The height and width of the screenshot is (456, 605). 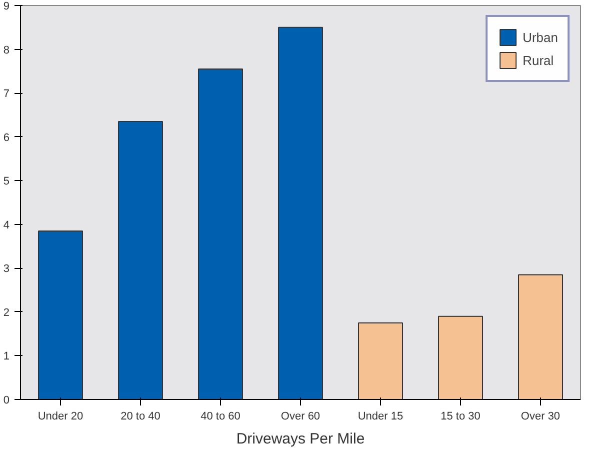 What do you see at coordinates (6, 356) in the screenshot?
I see `y-tick-label: 1` at bounding box center [6, 356].